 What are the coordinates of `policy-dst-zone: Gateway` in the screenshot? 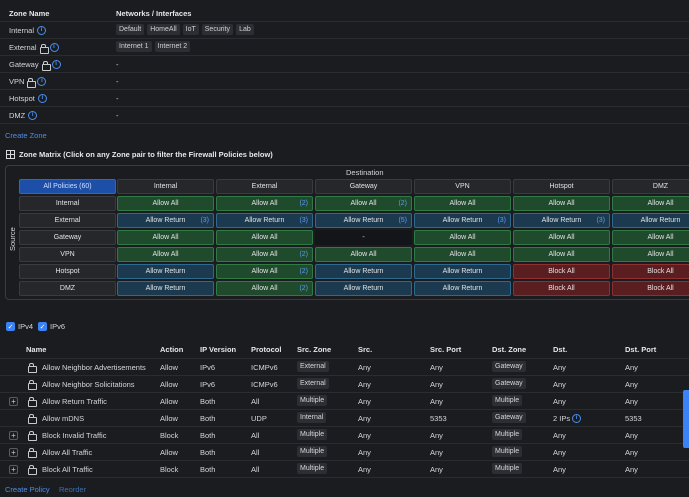 It's located at (509, 366).